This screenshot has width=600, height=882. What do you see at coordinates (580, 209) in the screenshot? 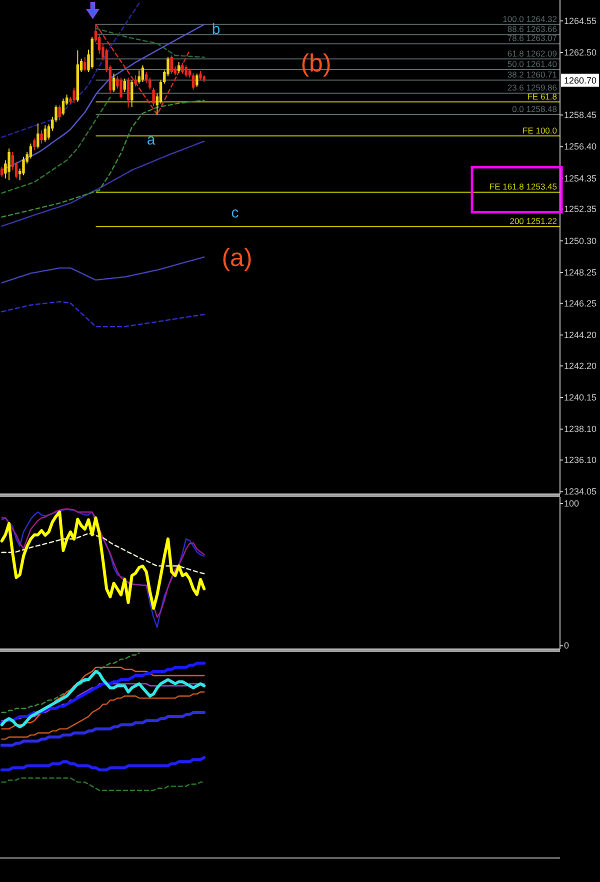
I see `y-tick-label: 1252.35` at bounding box center [580, 209].